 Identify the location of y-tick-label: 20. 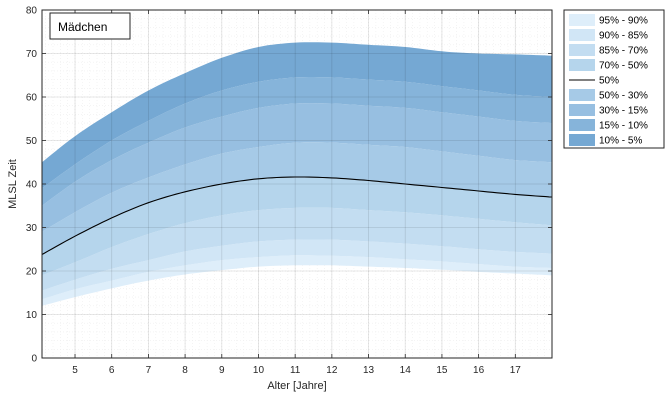
(32, 272).